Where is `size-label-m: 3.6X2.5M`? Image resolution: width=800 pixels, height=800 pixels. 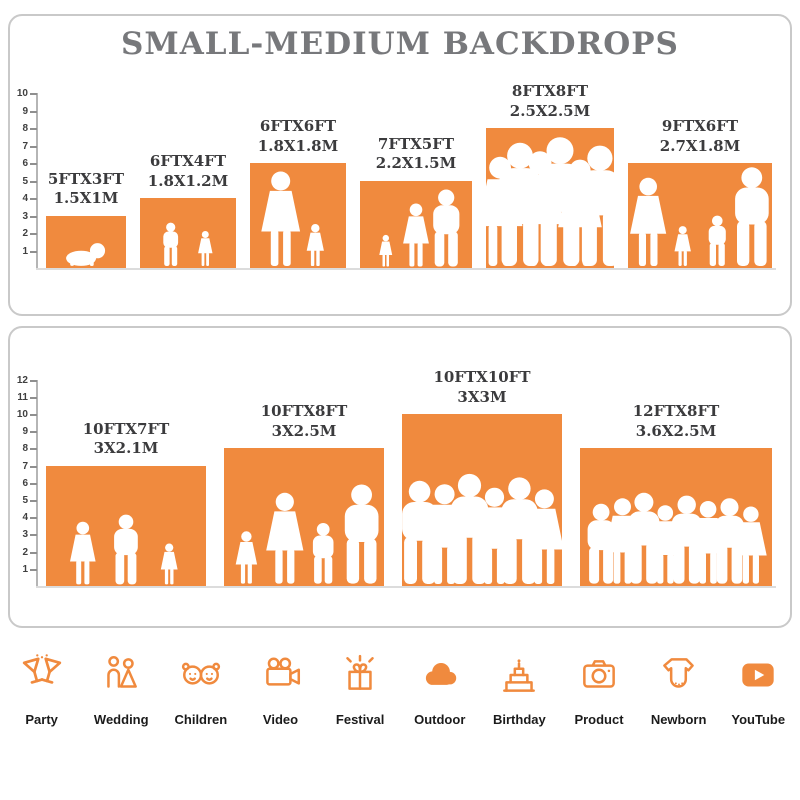
size-label-m: 3.6X2.5M is located at coordinates (676, 430).